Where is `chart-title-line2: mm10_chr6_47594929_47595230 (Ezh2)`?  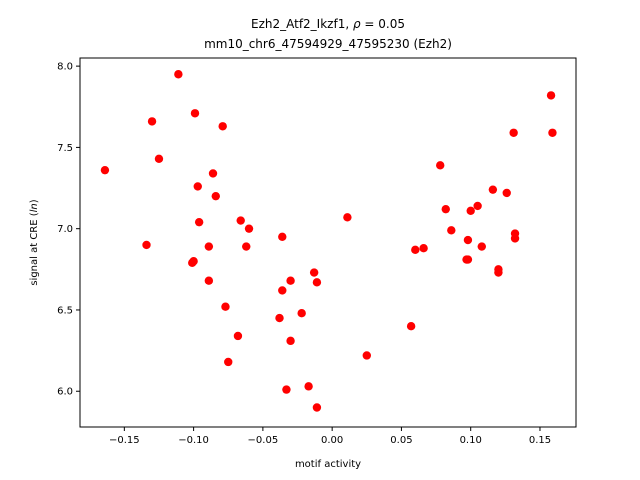 chart-title-line2: mm10_chr6_47594929_47595230 (Ezh2) is located at coordinates (328, 44).